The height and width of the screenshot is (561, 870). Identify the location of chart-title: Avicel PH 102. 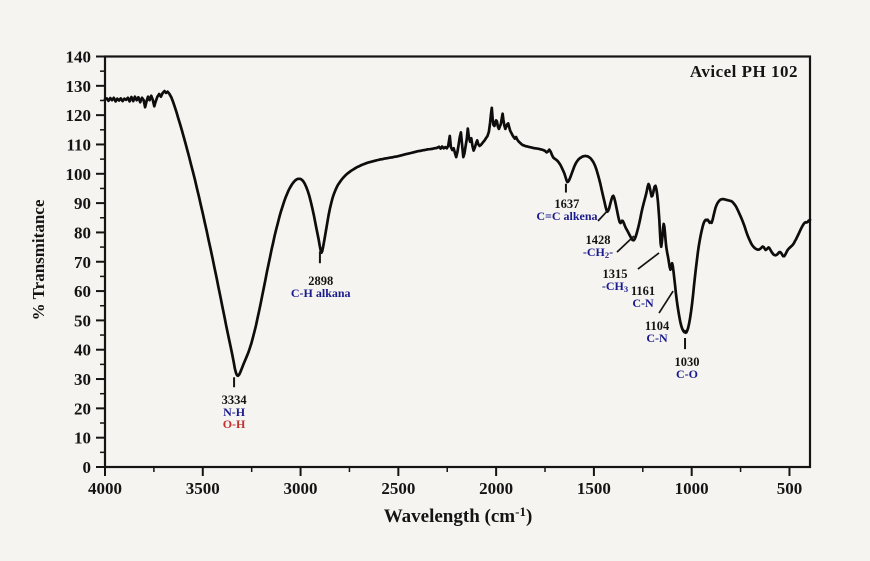
(743, 71).